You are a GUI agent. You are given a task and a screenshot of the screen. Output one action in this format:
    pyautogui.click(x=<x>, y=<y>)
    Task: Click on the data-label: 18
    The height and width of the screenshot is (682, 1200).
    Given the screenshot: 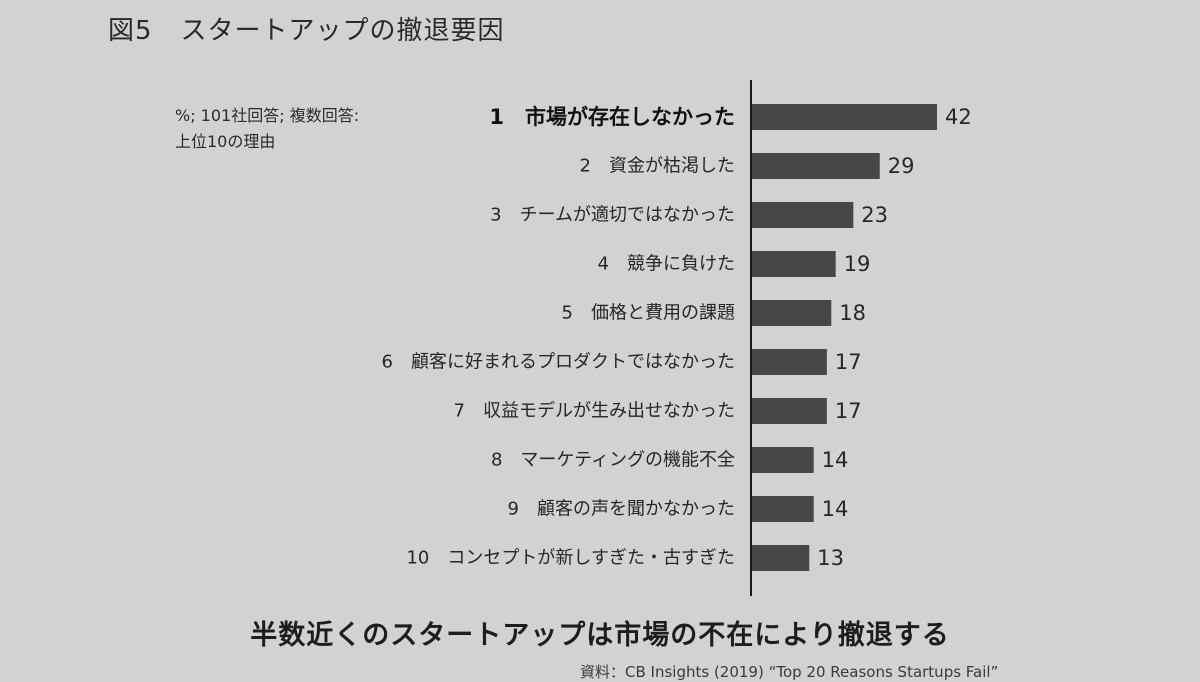 What is the action you would take?
    pyautogui.click(x=852, y=313)
    